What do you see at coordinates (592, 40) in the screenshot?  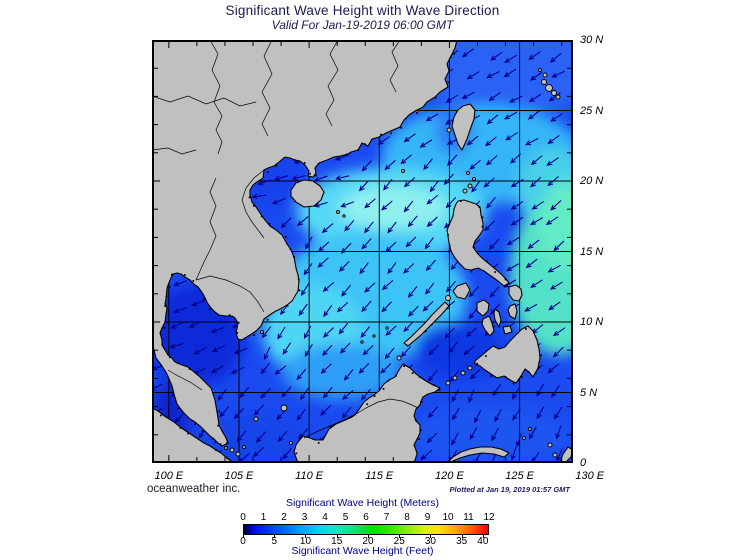 I see `lat-label-30N: 30 N` at bounding box center [592, 40].